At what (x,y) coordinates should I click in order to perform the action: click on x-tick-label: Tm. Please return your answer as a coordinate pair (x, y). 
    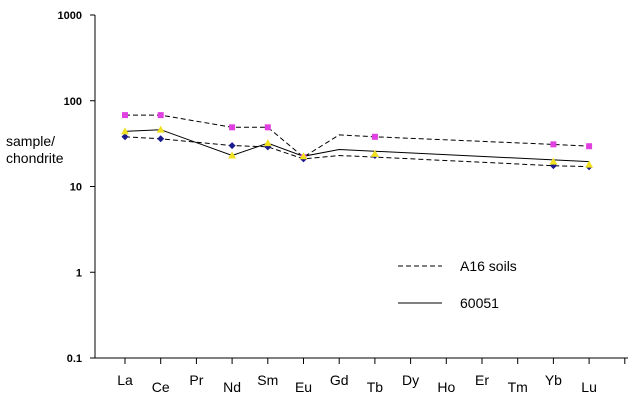
    Looking at the image, I should click on (518, 387).